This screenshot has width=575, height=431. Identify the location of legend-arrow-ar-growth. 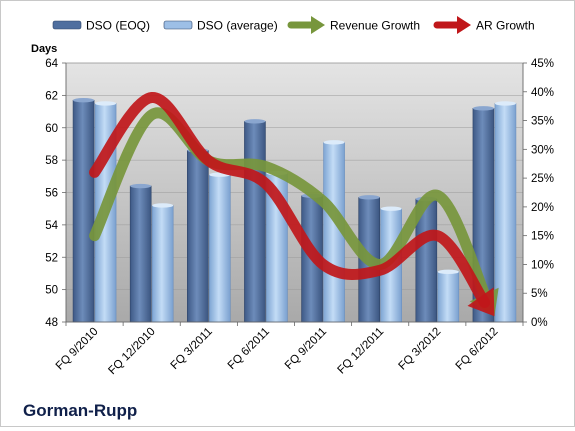
(464, 25).